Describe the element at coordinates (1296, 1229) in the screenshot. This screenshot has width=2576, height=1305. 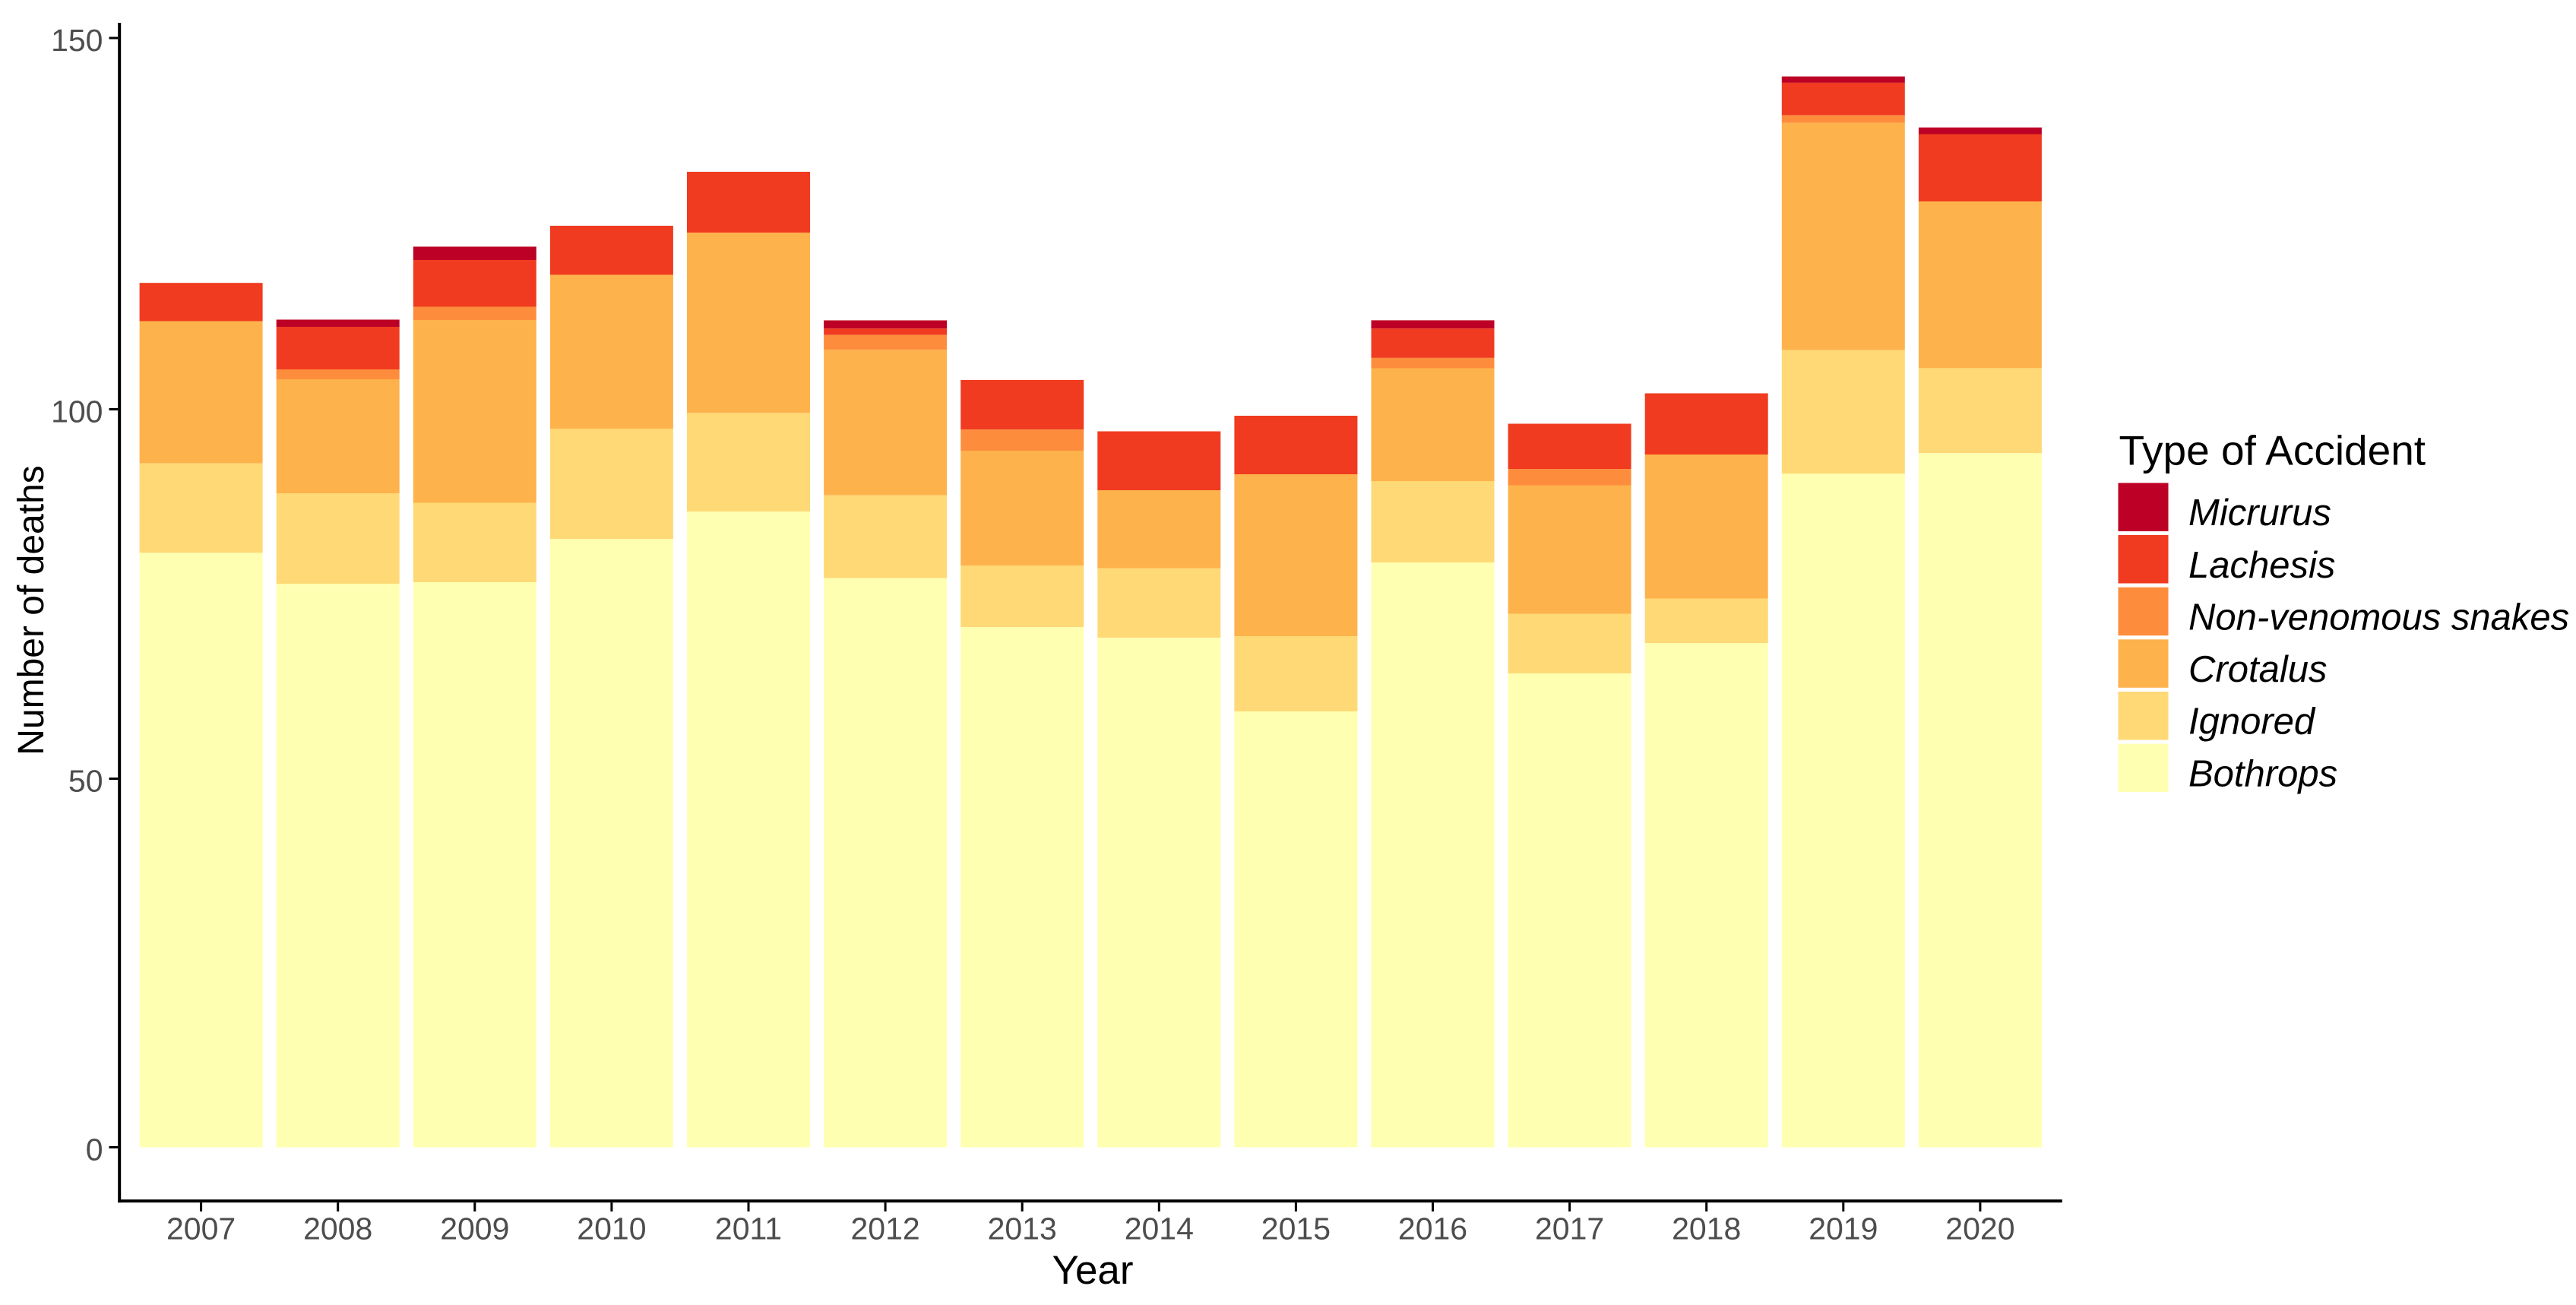
I see `svg-text: 2015` at that location.